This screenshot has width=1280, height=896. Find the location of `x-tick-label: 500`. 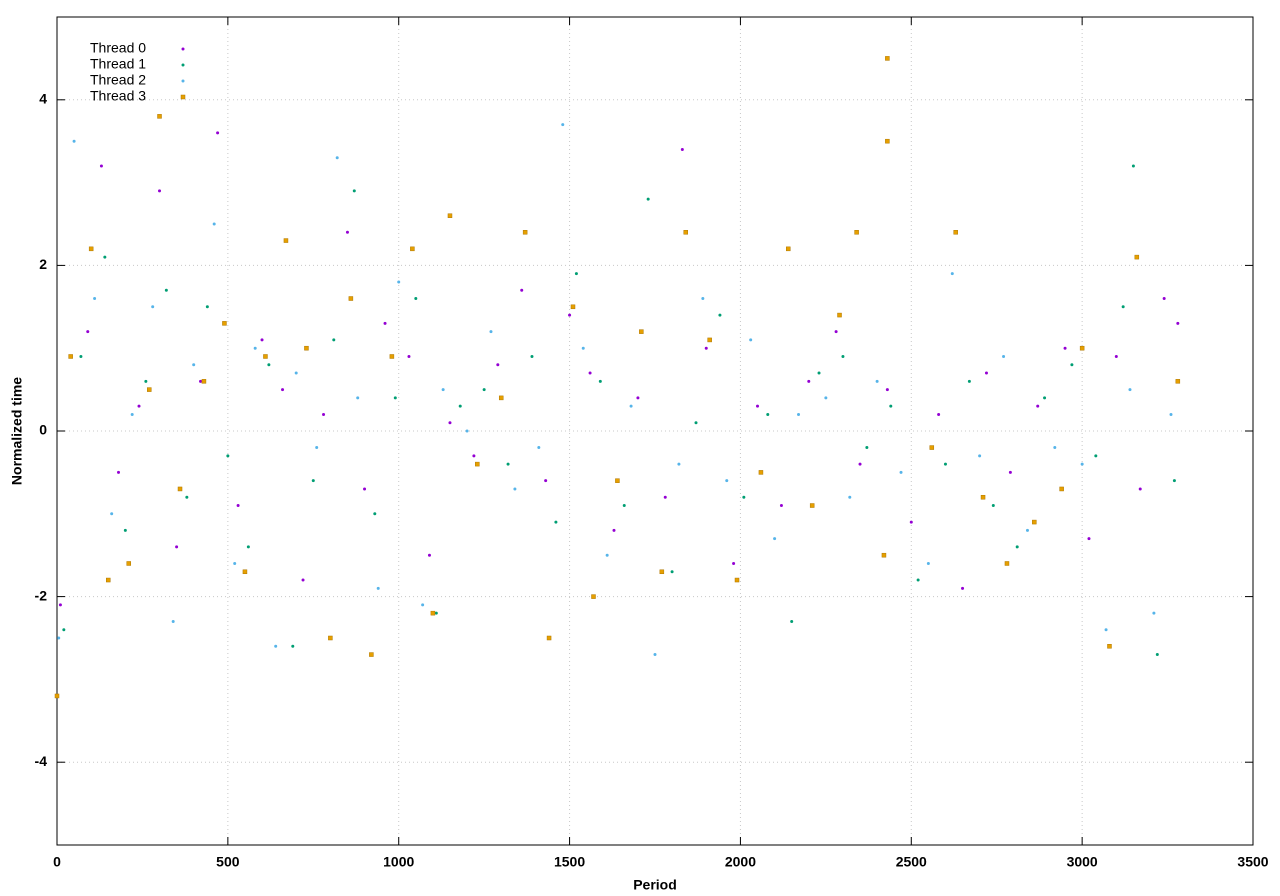

x-tick-label: 500 is located at coordinates (228, 862).